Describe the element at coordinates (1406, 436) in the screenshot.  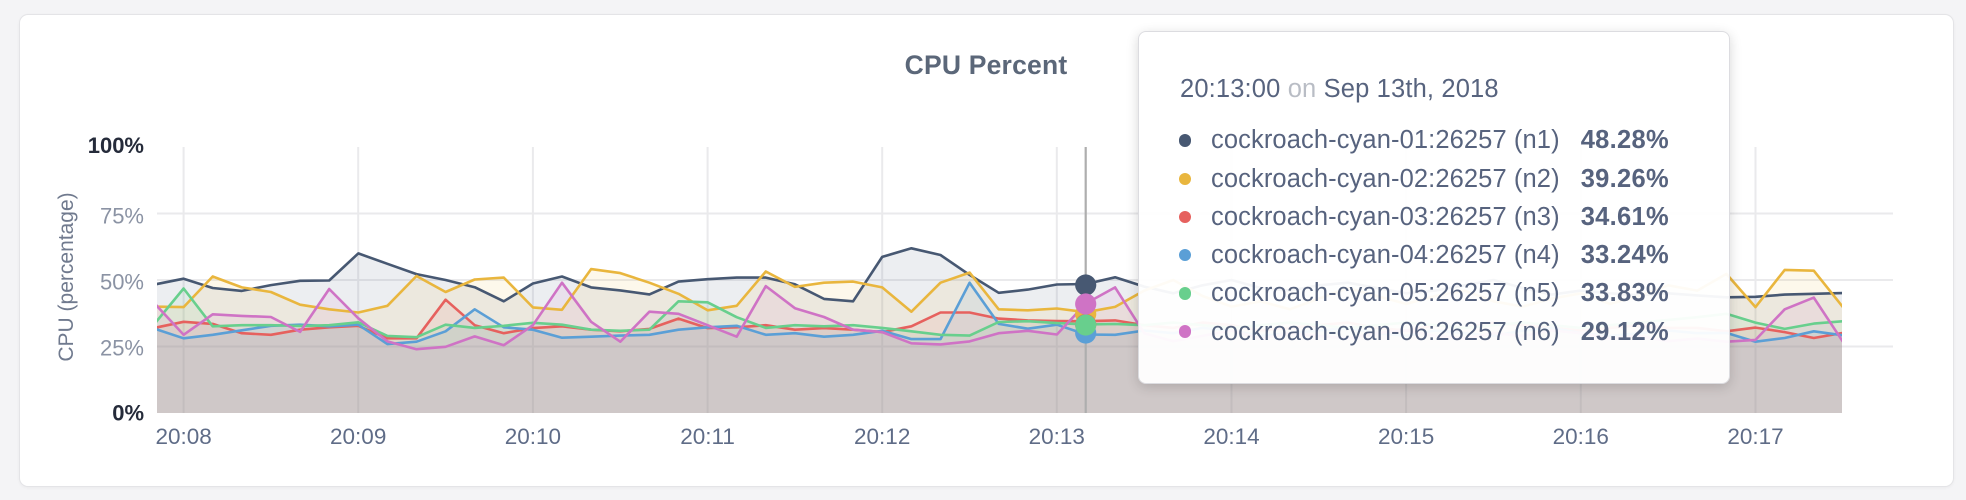
I see `svg-text: 20:15` at that location.